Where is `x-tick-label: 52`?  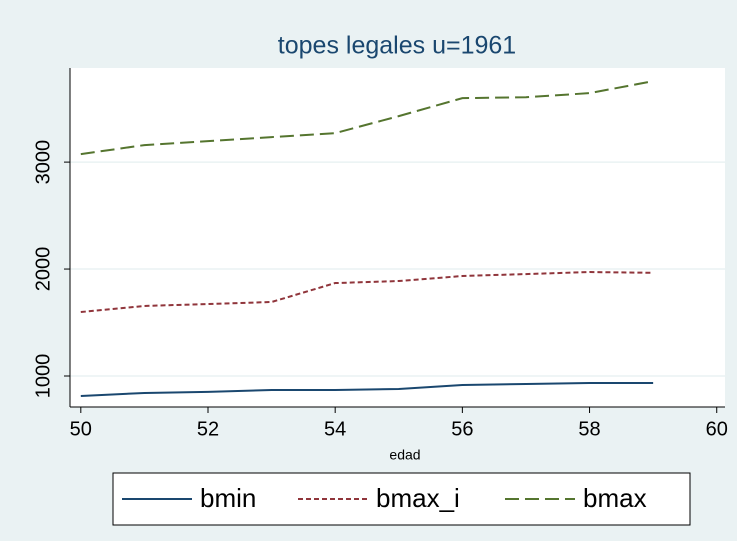
x-tick-label: 52 is located at coordinates (208, 429).